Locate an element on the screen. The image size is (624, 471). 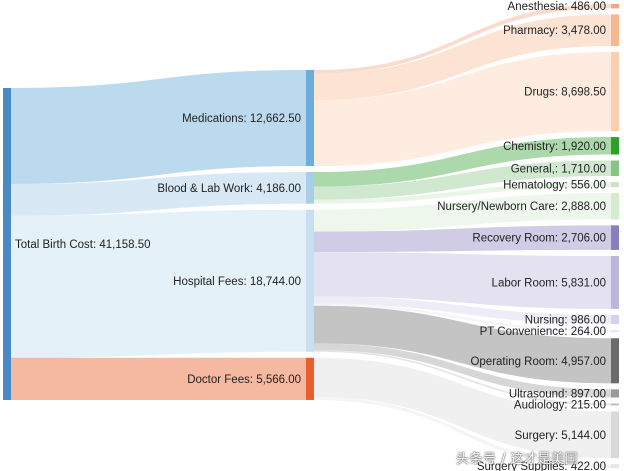
node-hospital-fees is located at coordinates (310, 280).